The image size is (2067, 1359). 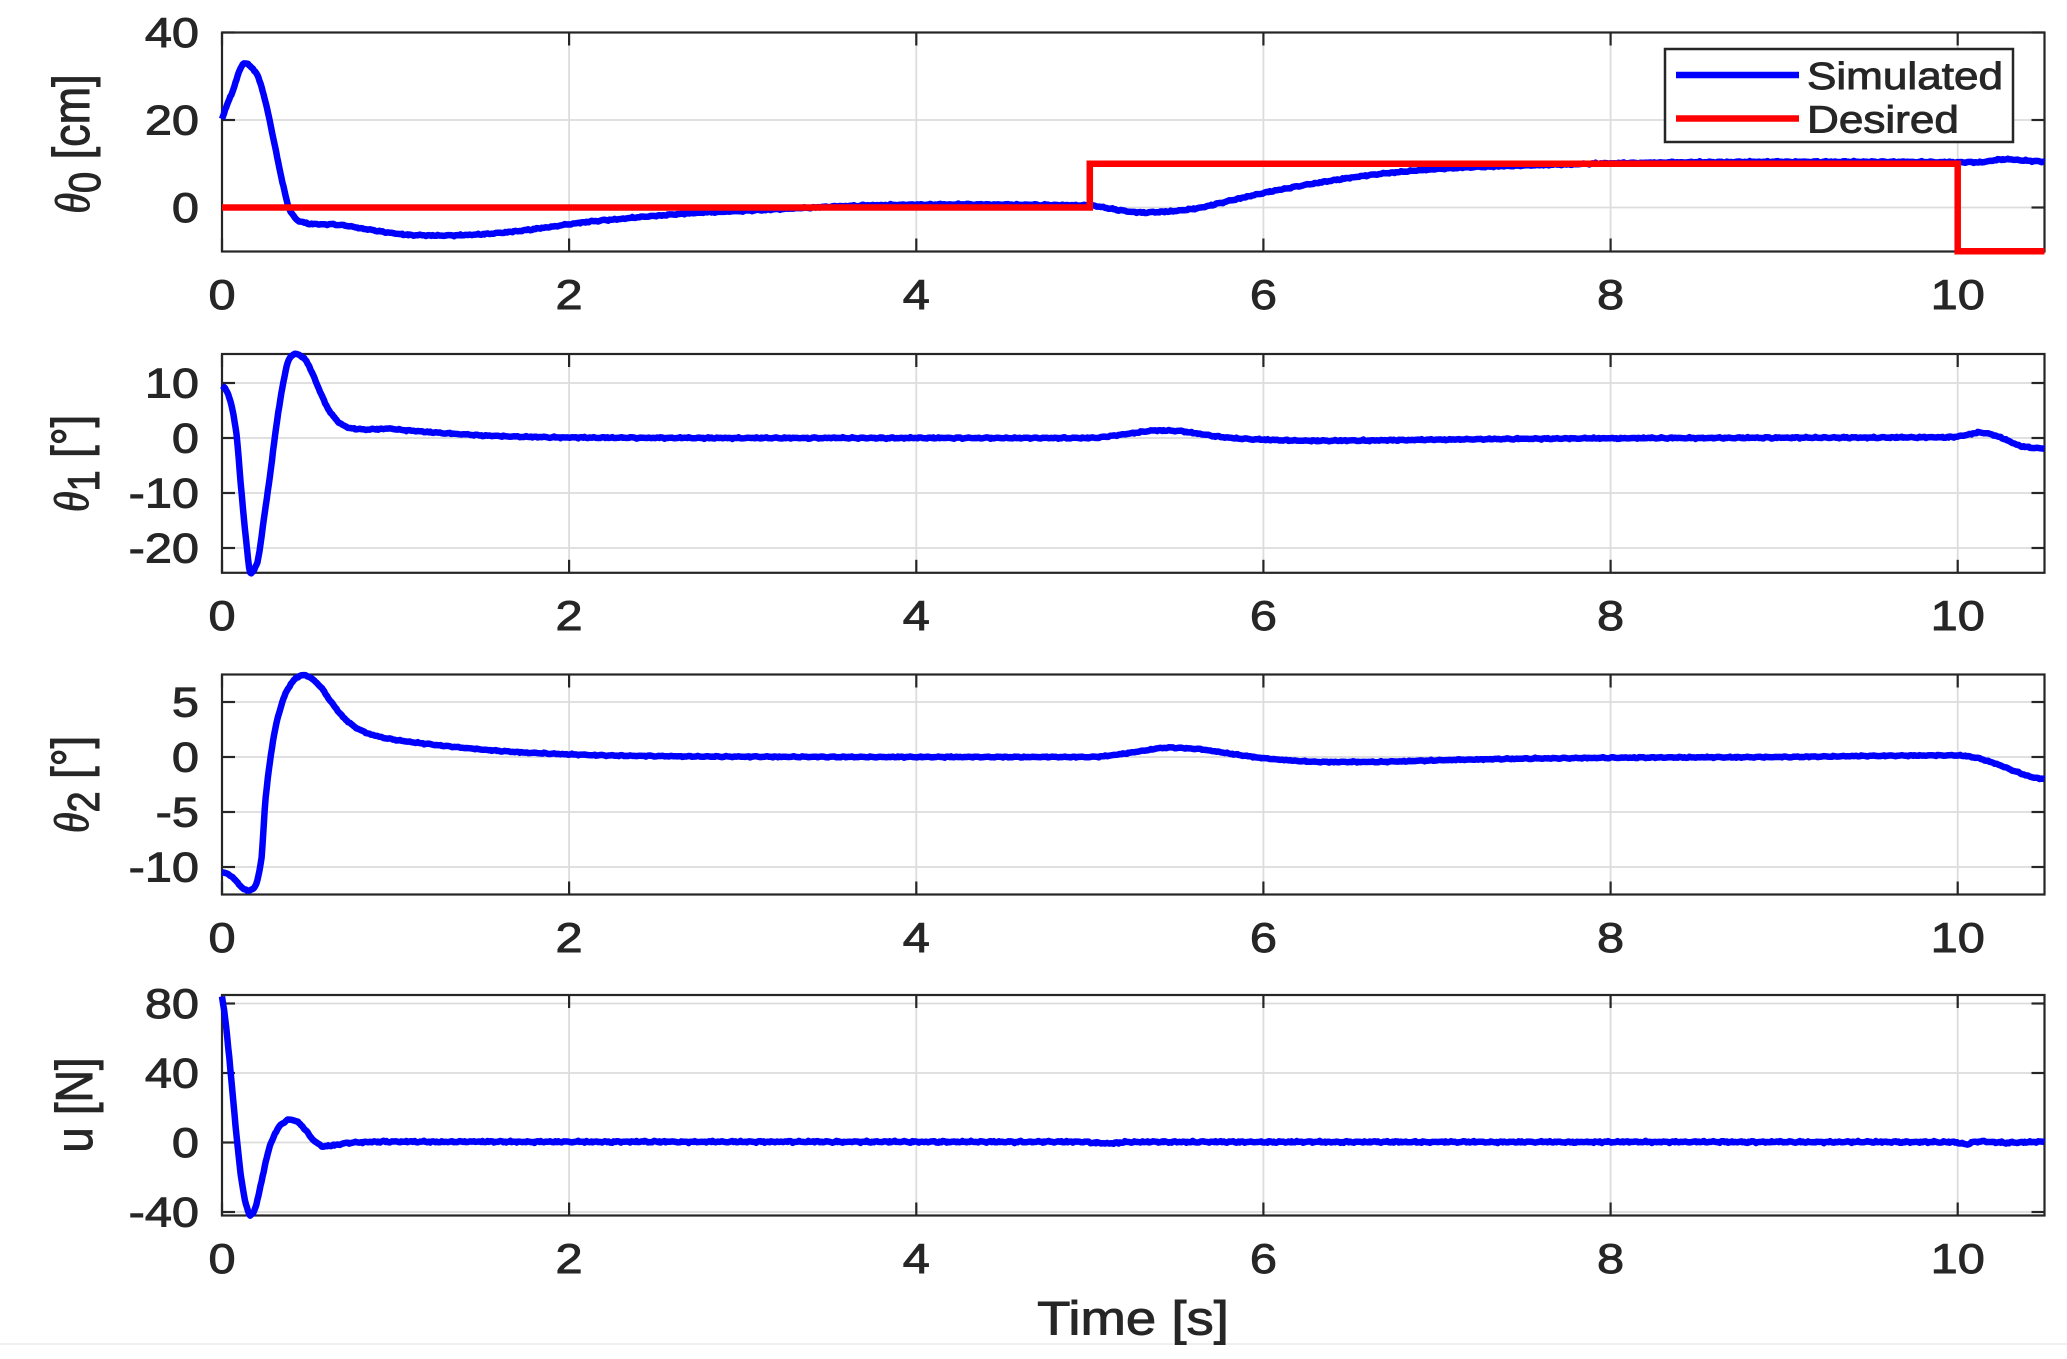 What do you see at coordinates (164, 547) in the screenshot?
I see `svg-text: -20` at bounding box center [164, 547].